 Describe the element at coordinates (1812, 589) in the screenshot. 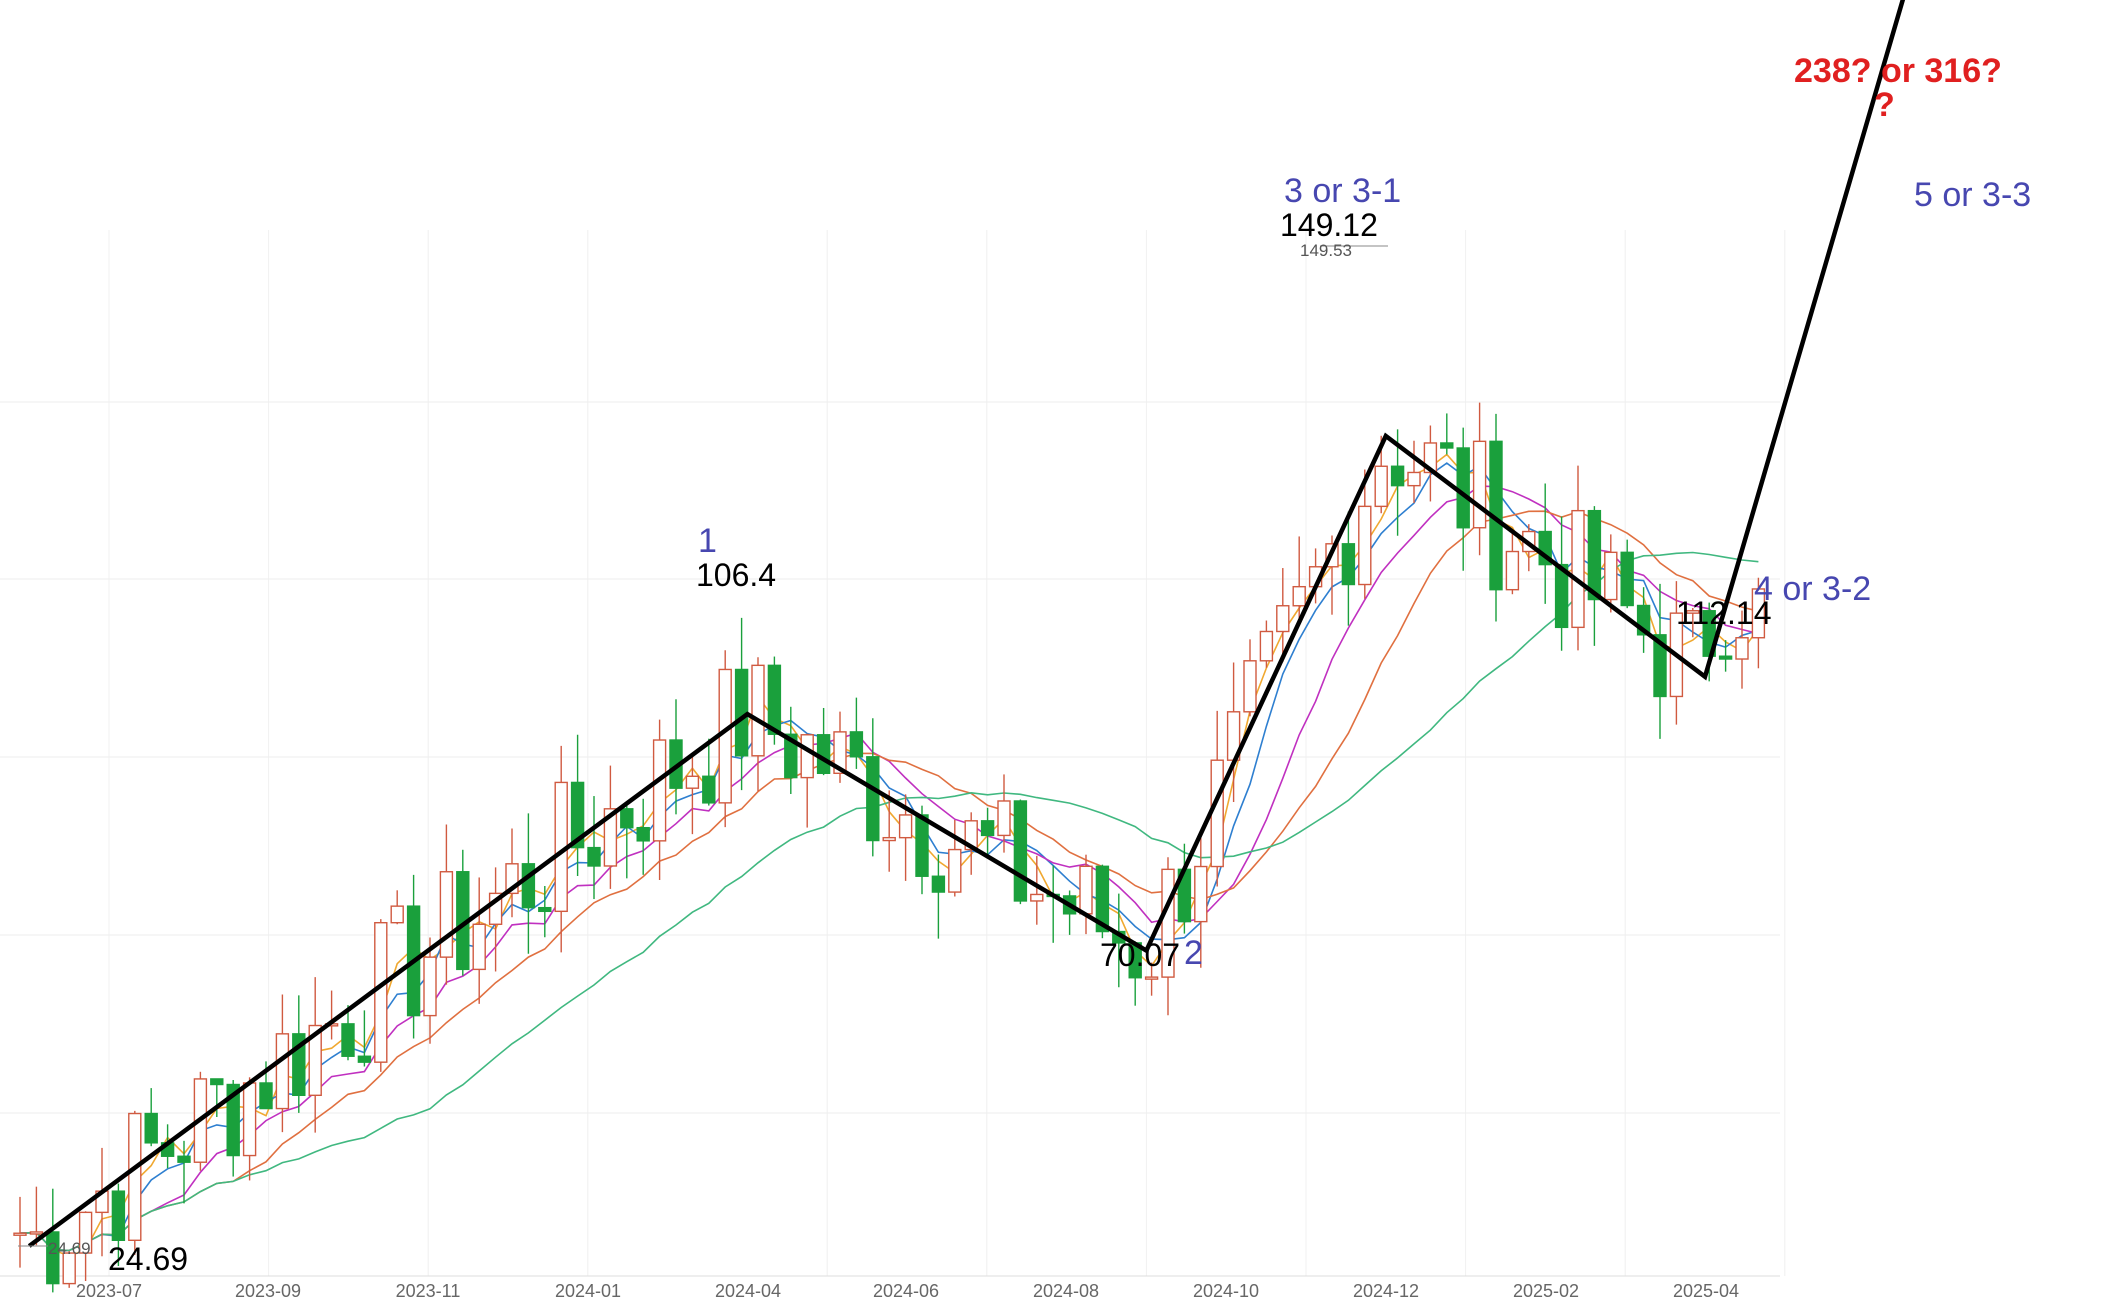

I see `wave-label-4: 4 or 3-2` at that location.